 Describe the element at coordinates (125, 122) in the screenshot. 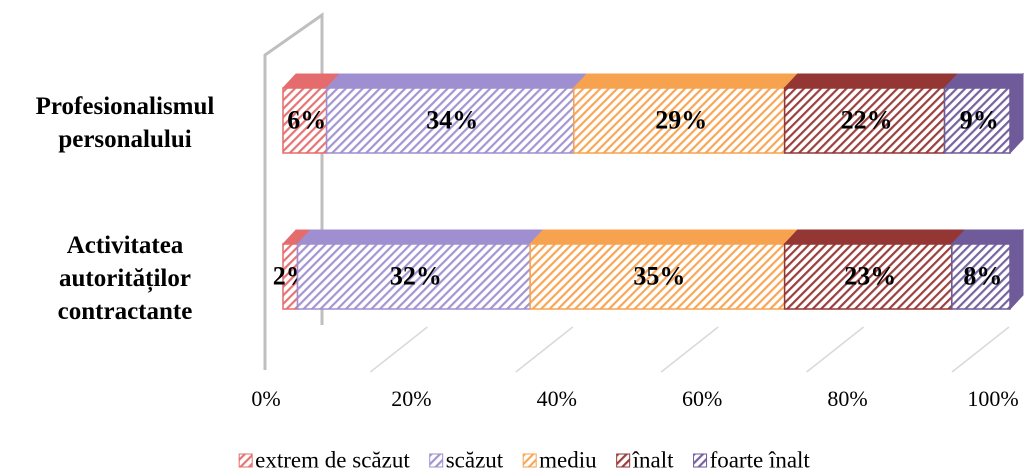

I see `category-label: Profesionalismul personalului` at that location.